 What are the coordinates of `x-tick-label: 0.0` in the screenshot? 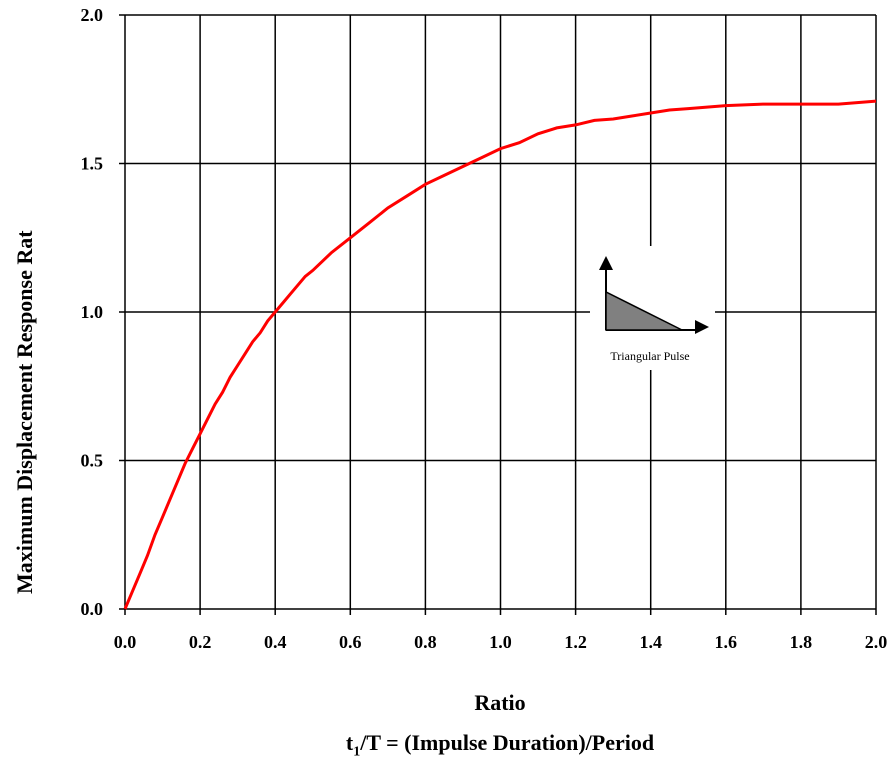 It's located at (125, 642).